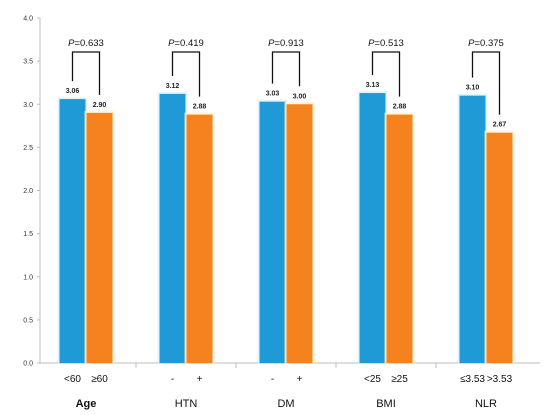 The width and height of the screenshot is (550, 415). What do you see at coordinates (399, 379) in the screenshot?
I see `x-subcategory-label: ≥25` at bounding box center [399, 379].